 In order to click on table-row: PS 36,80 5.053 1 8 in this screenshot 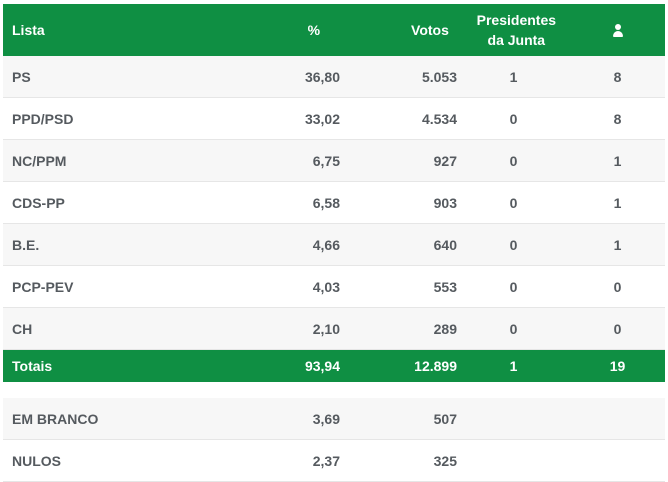, I will do `click(334, 77)`.